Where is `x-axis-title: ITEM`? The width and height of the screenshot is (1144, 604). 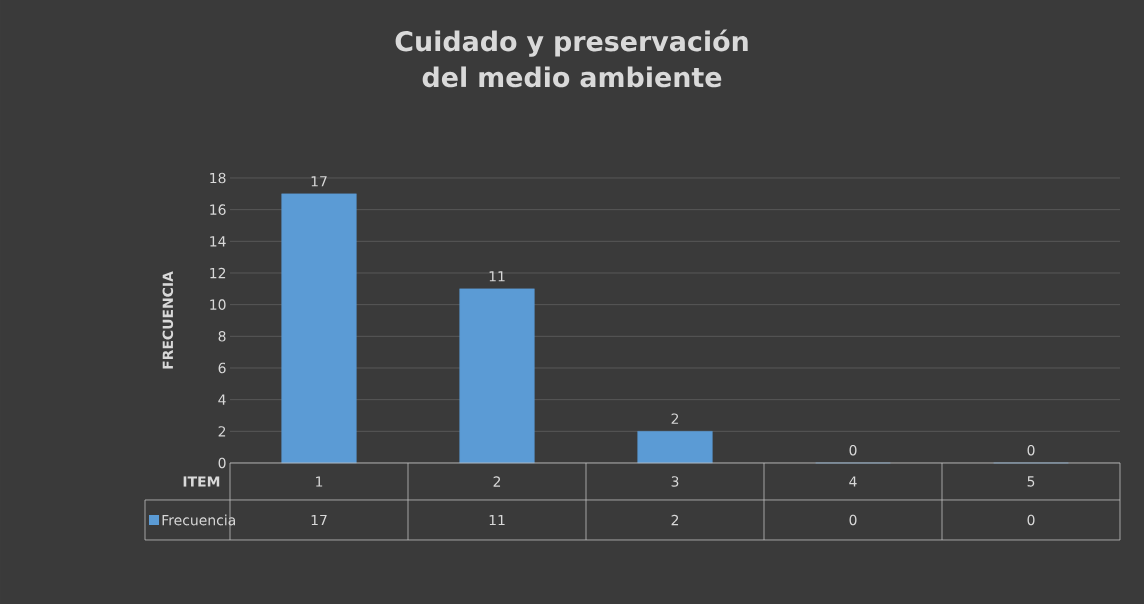
x-axis-title: ITEM is located at coordinates (201, 481).